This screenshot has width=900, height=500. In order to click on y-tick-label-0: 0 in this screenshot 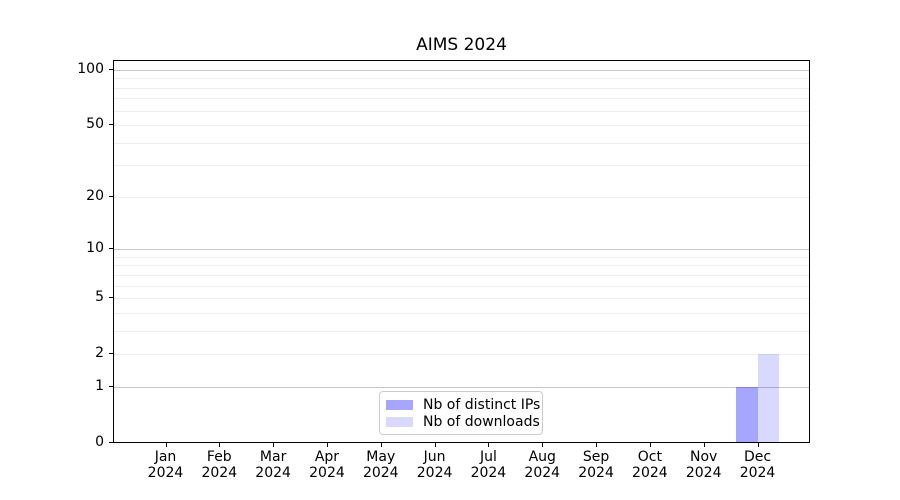, I will do `click(99, 442)`.